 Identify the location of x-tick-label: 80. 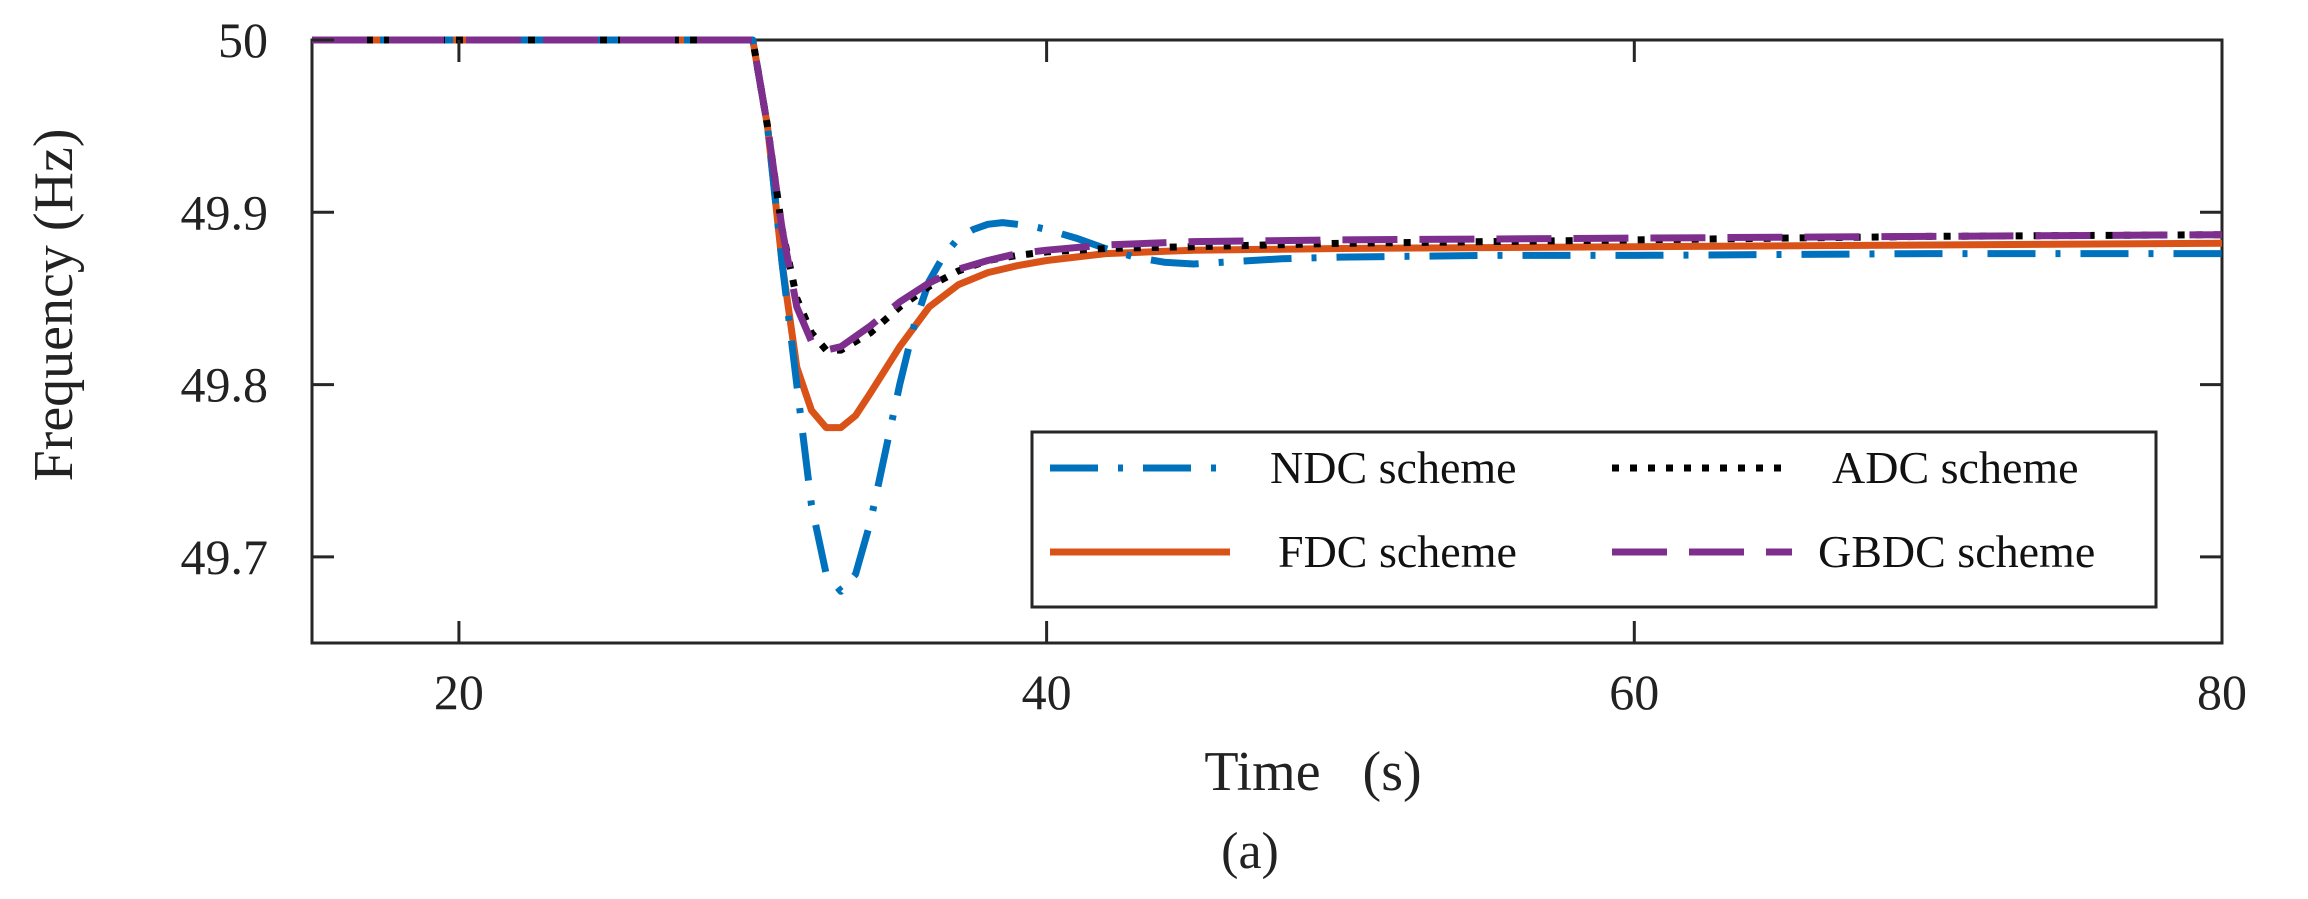
(2222, 692).